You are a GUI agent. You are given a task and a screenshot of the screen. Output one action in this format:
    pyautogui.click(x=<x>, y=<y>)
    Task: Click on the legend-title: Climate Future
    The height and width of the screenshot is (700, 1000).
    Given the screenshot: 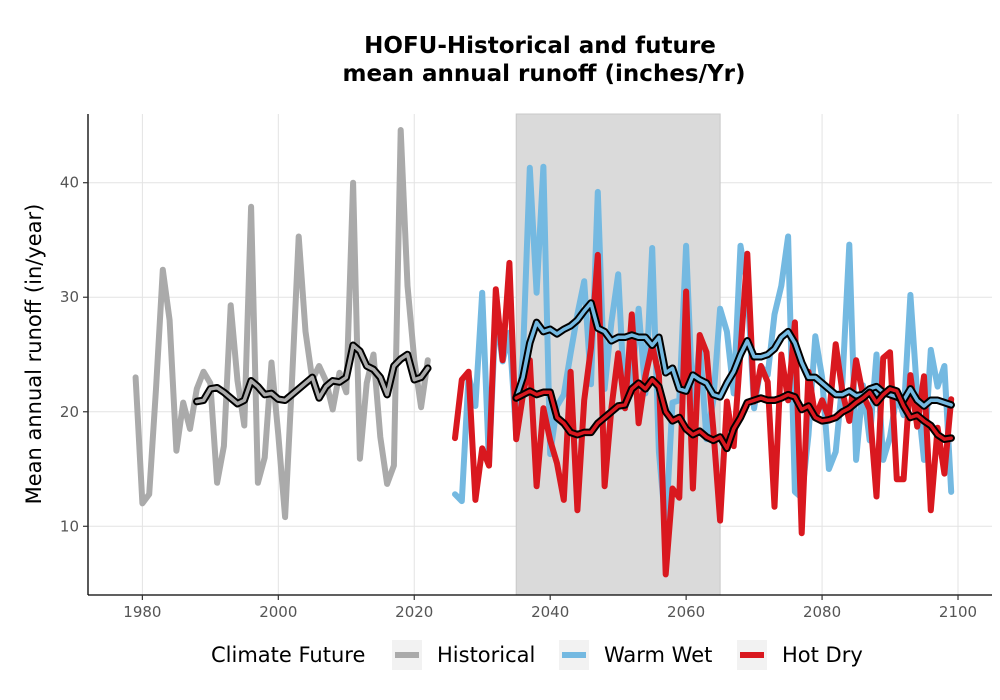 What is the action you would take?
    pyautogui.click(x=288, y=655)
    